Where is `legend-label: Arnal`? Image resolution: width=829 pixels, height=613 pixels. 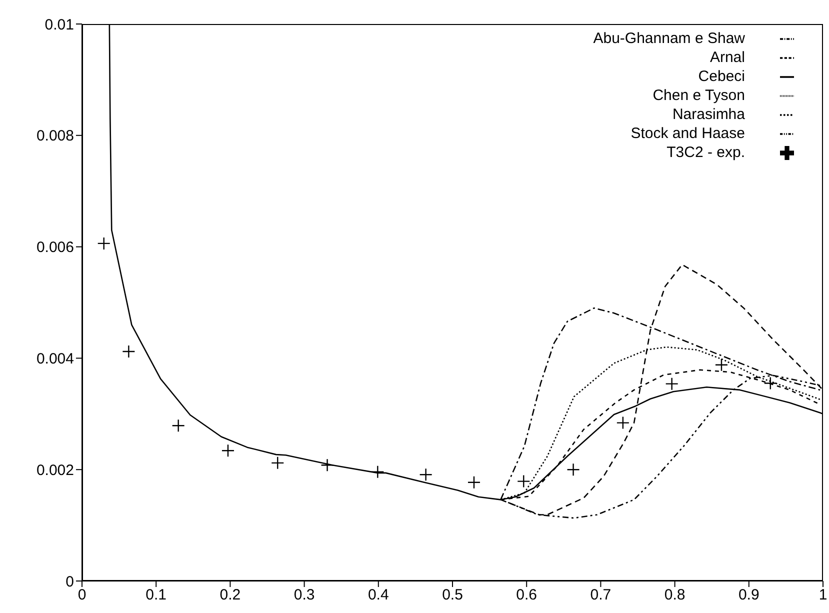 legend-label: Arnal is located at coordinates (727, 57).